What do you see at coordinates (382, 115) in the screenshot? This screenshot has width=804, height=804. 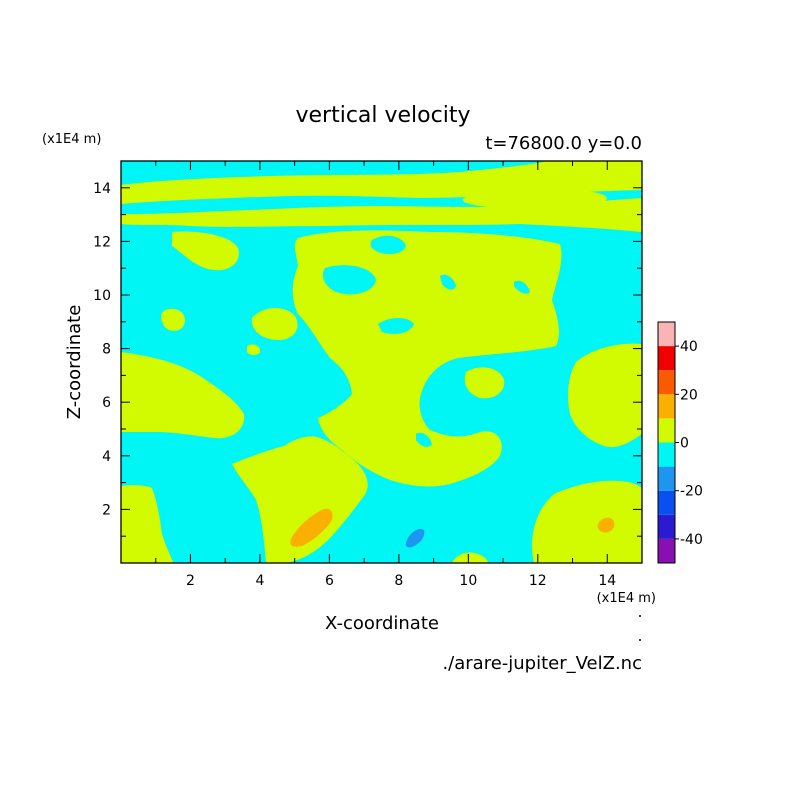 I see `chart-title: vertical velocity` at bounding box center [382, 115].